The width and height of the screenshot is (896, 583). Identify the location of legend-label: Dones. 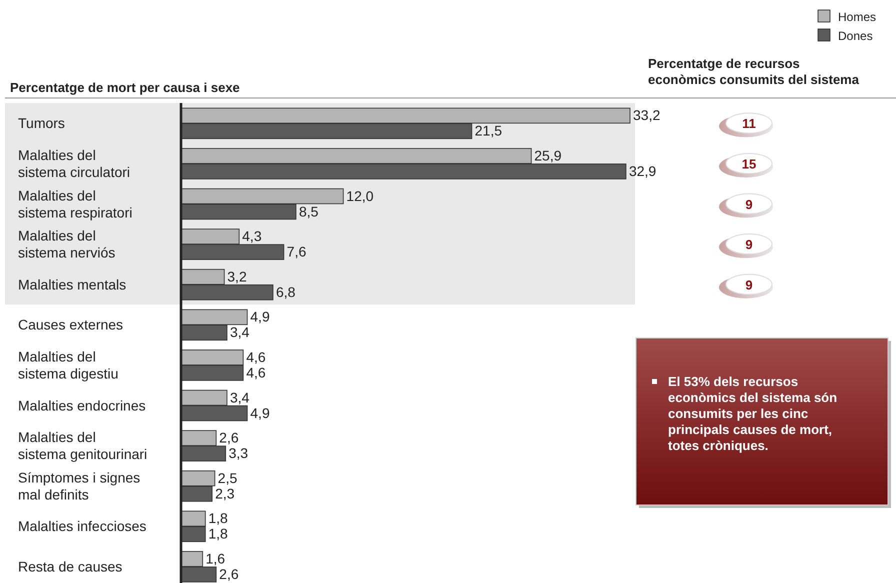
(855, 36).